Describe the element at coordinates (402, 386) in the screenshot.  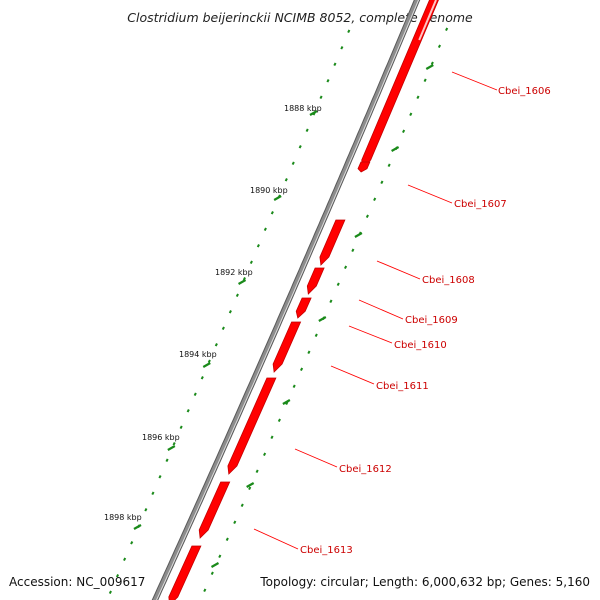
I see `gene-label: Cbei_1611` at that location.